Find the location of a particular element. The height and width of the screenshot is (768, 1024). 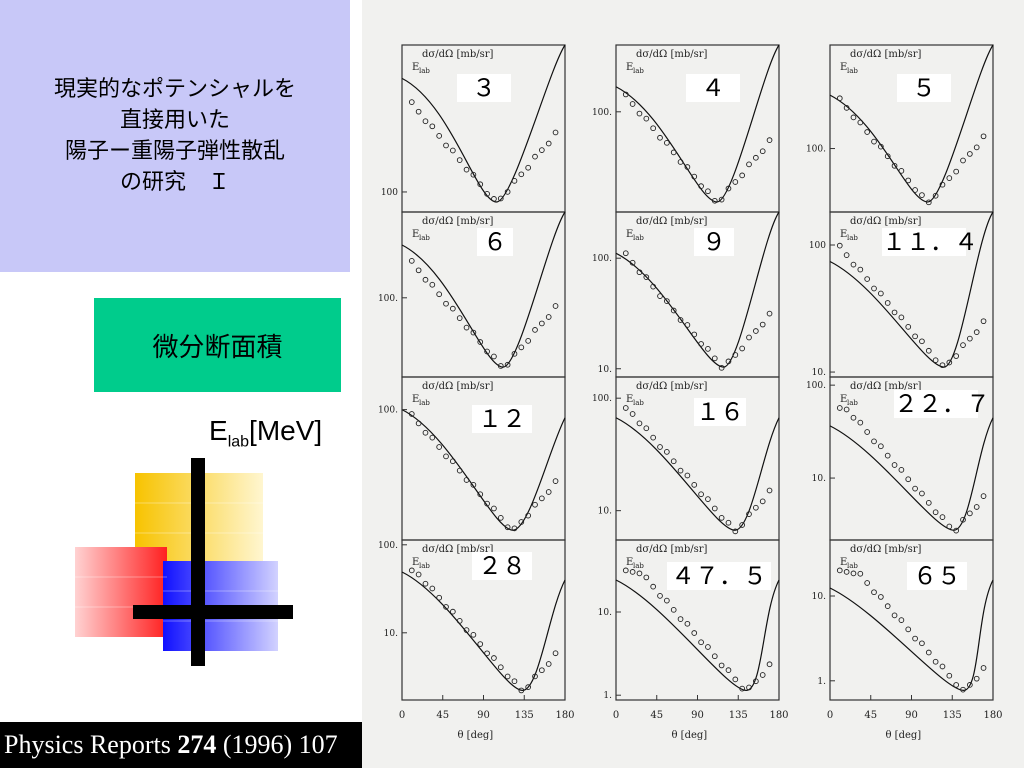

panel-xtick-label: 45 is located at coordinates (870, 715).